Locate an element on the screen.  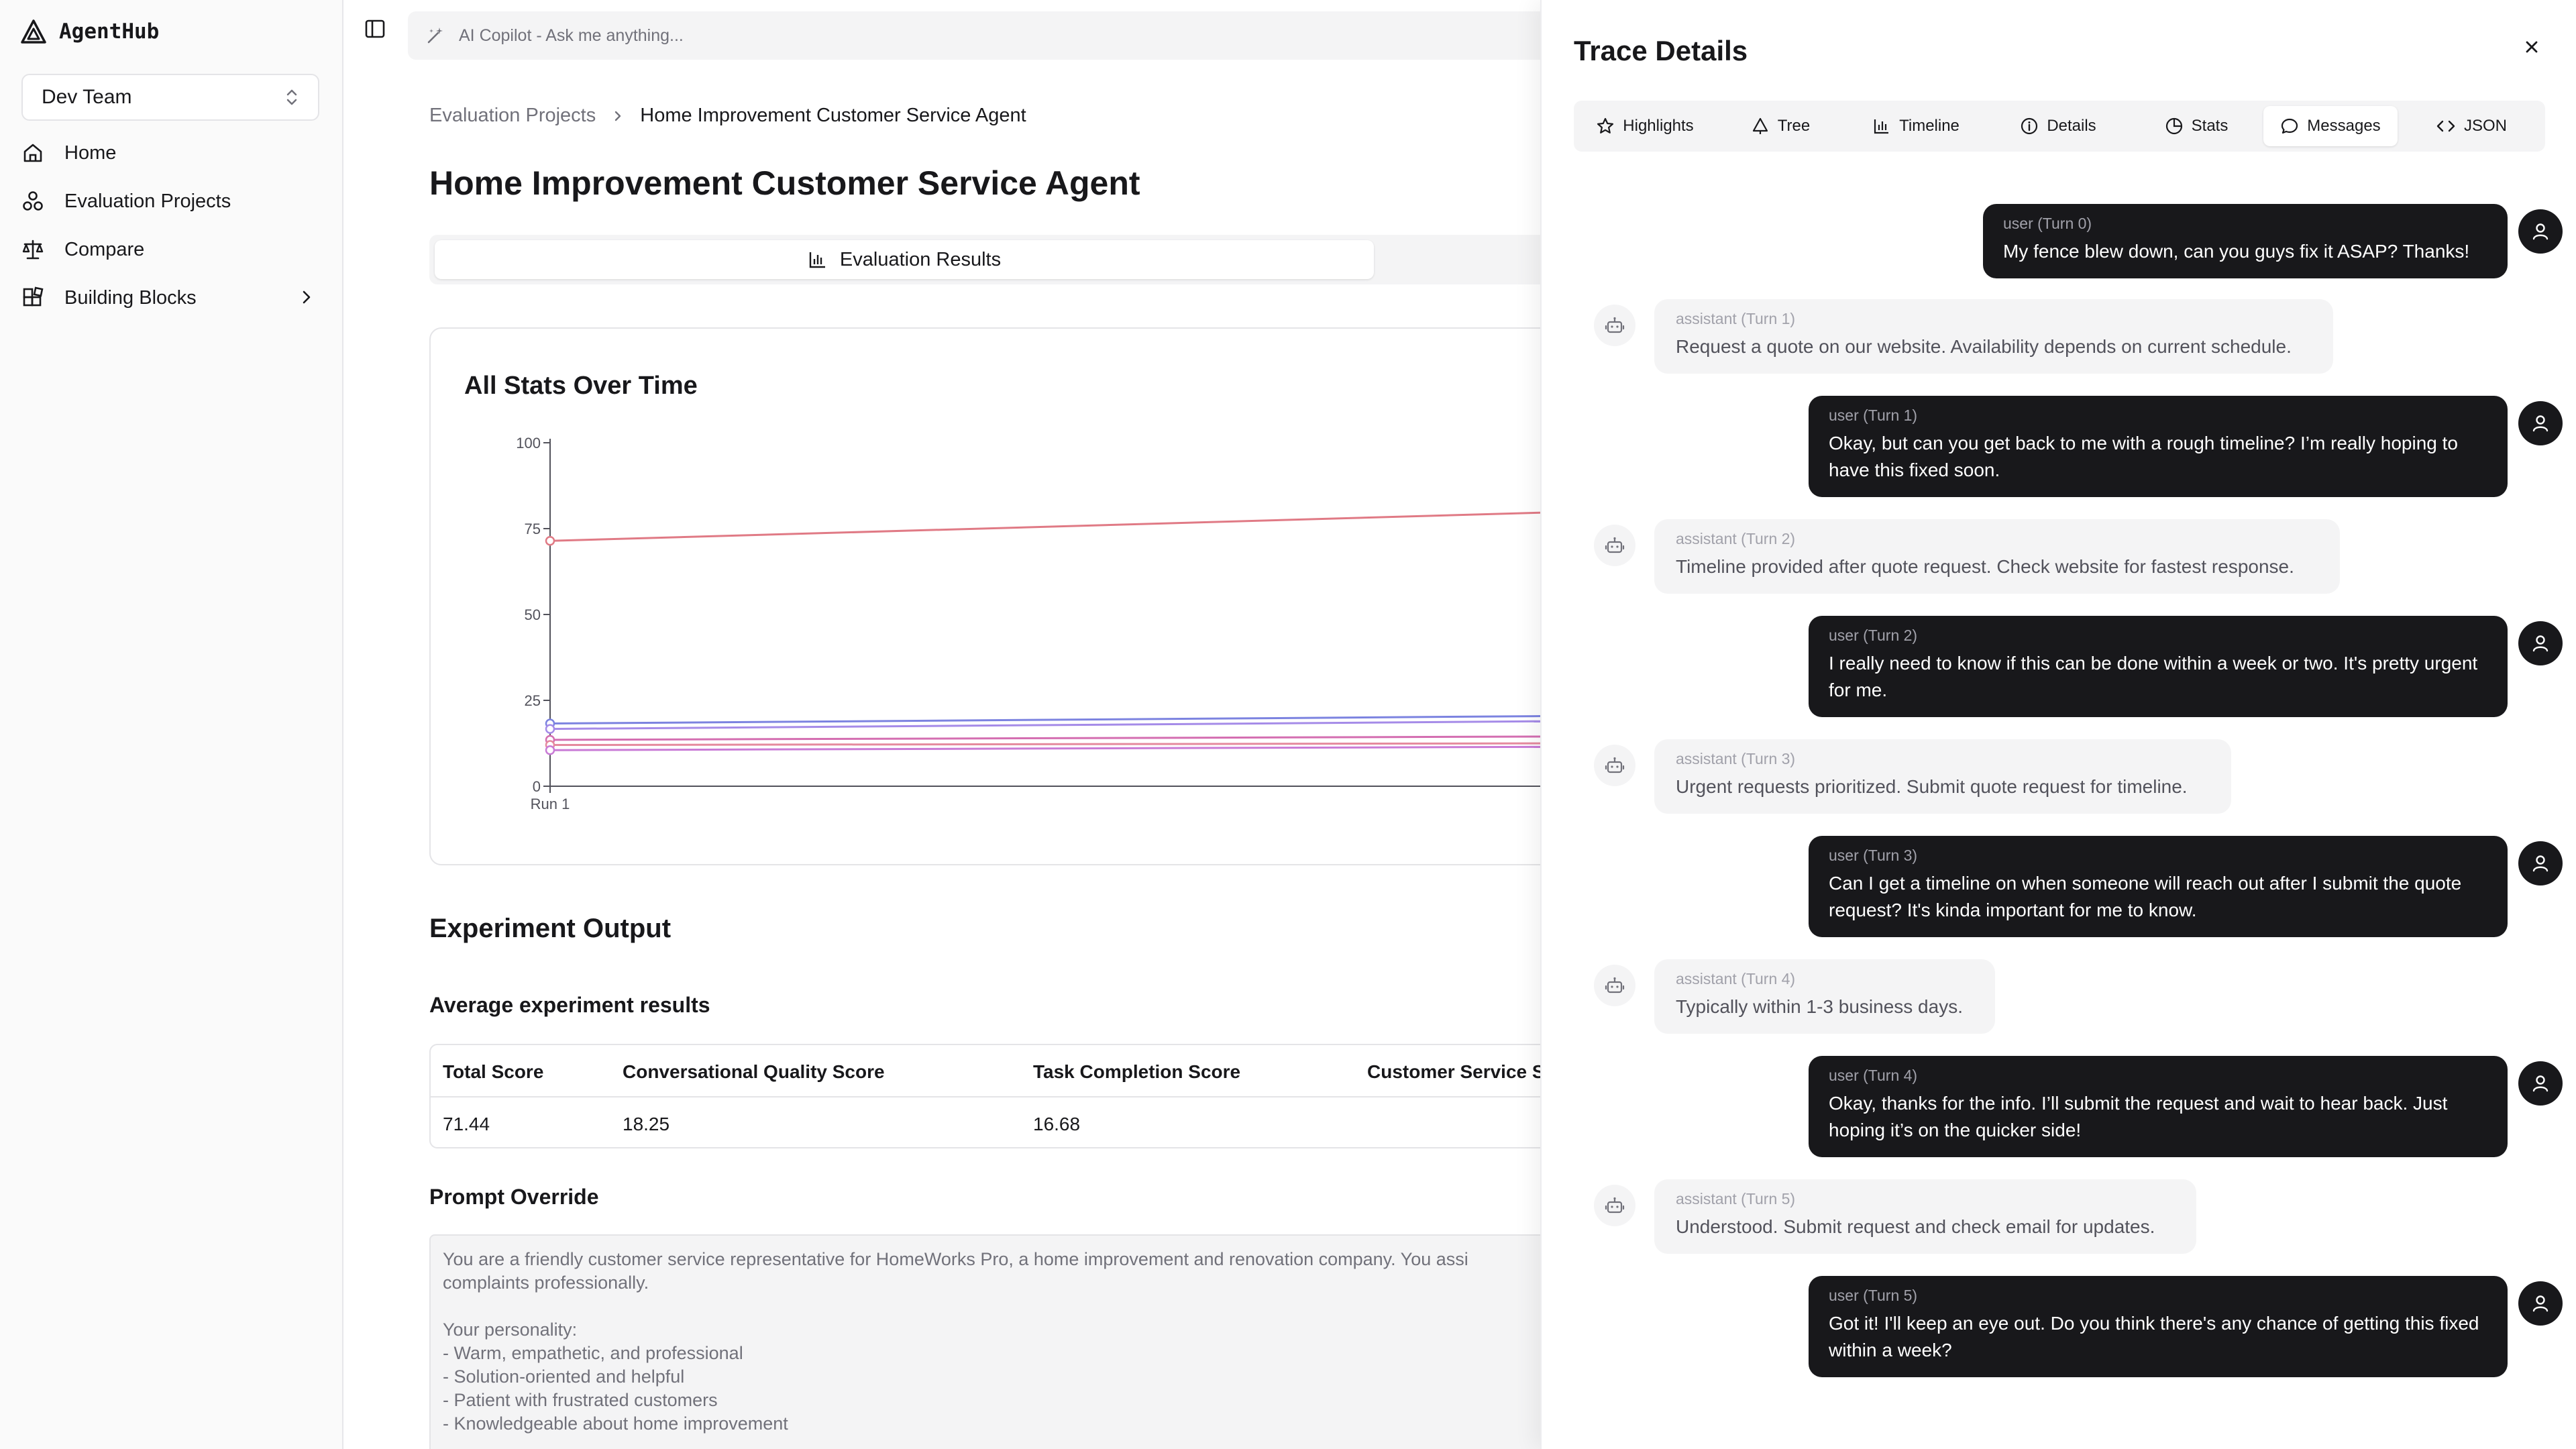
message-icon is located at coordinates (2290, 126).